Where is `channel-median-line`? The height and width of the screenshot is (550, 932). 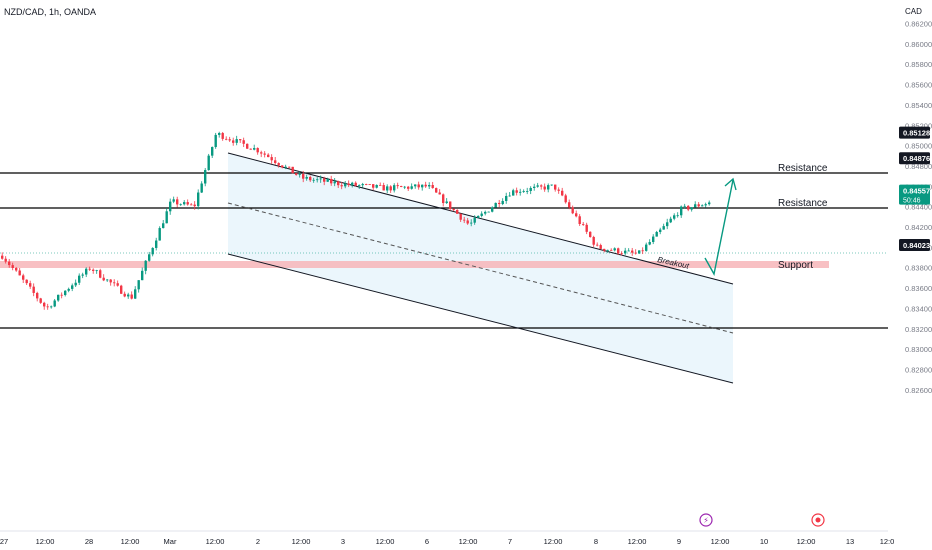 channel-median-line is located at coordinates (480, 268).